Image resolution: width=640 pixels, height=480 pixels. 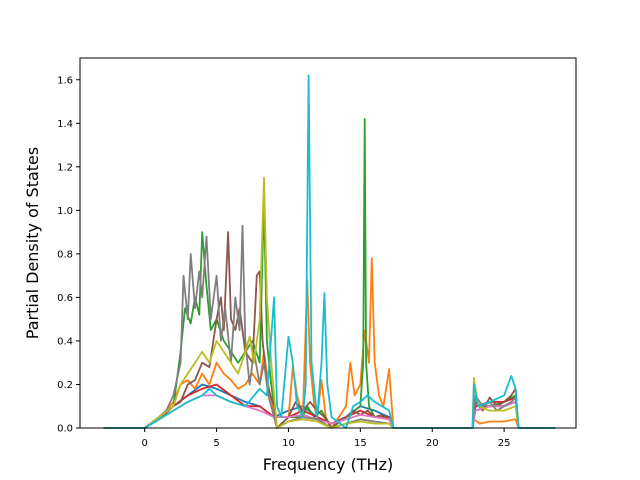 I want to click on y-tick-label: 1.4, so click(x=65, y=124).